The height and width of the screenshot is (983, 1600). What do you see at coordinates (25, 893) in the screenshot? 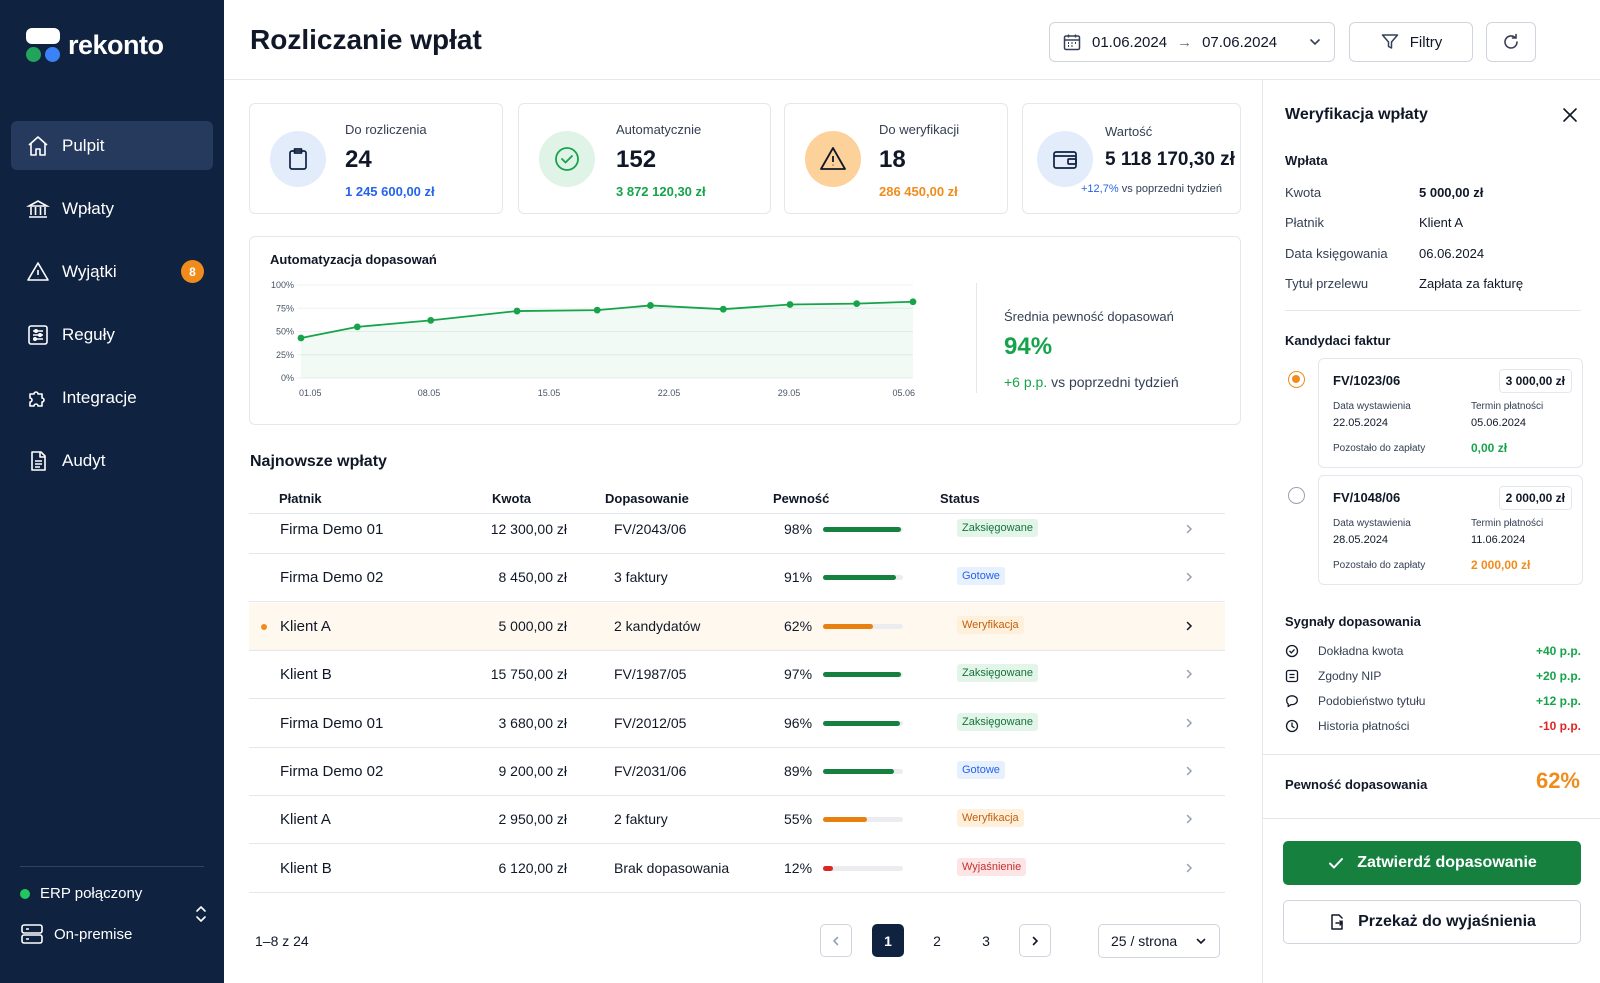
I see `status-dot-icon` at bounding box center [25, 893].